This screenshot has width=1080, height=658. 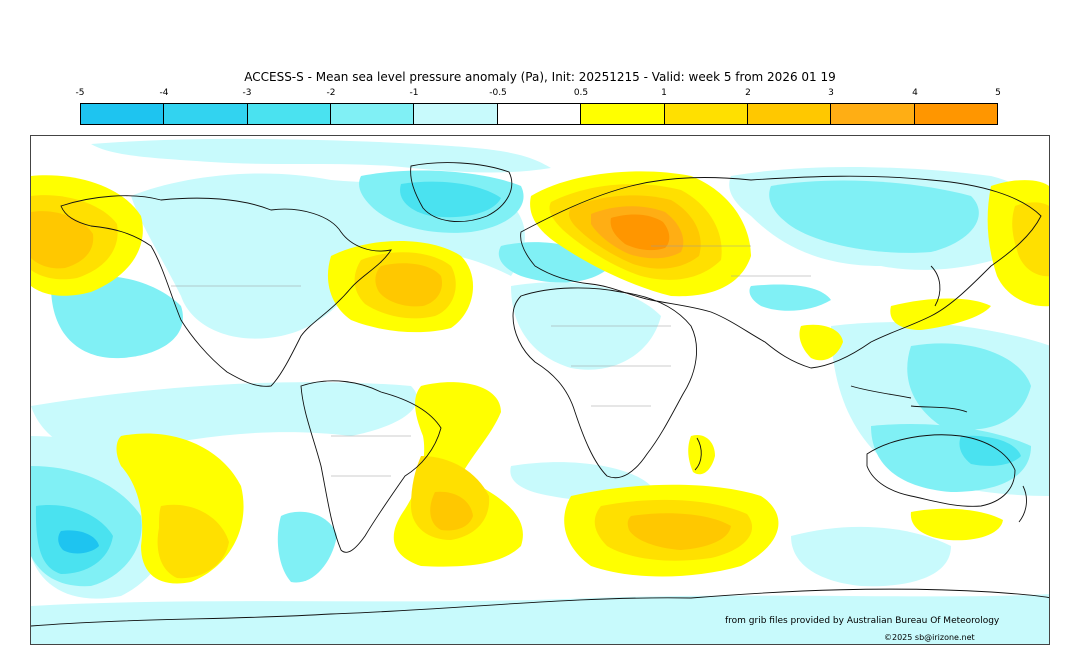 What do you see at coordinates (748, 93) in the screenshot?
I see `colorbar-tick: 2` at bounding box center [748, 93].